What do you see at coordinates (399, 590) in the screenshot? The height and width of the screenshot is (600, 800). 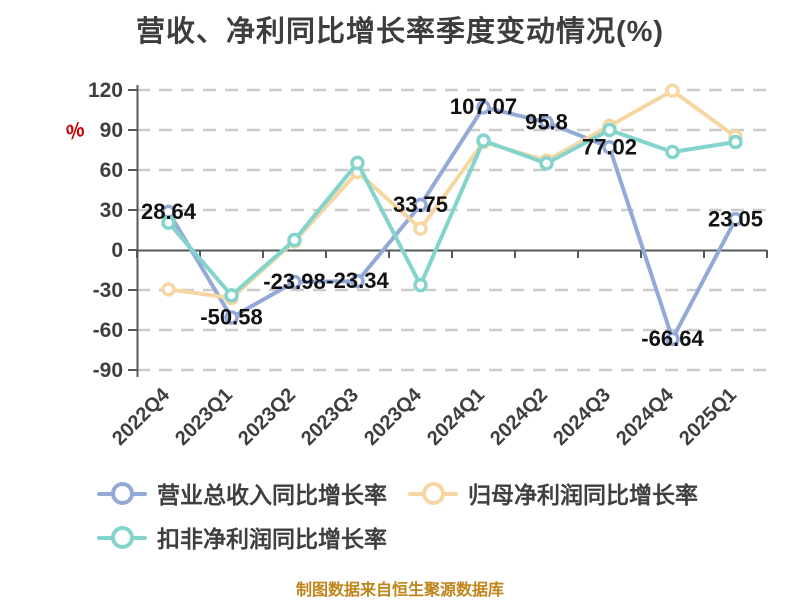 I see `data-source-note: 制图数据来自恒生聚源数据库` at bounding box center [399, 590].